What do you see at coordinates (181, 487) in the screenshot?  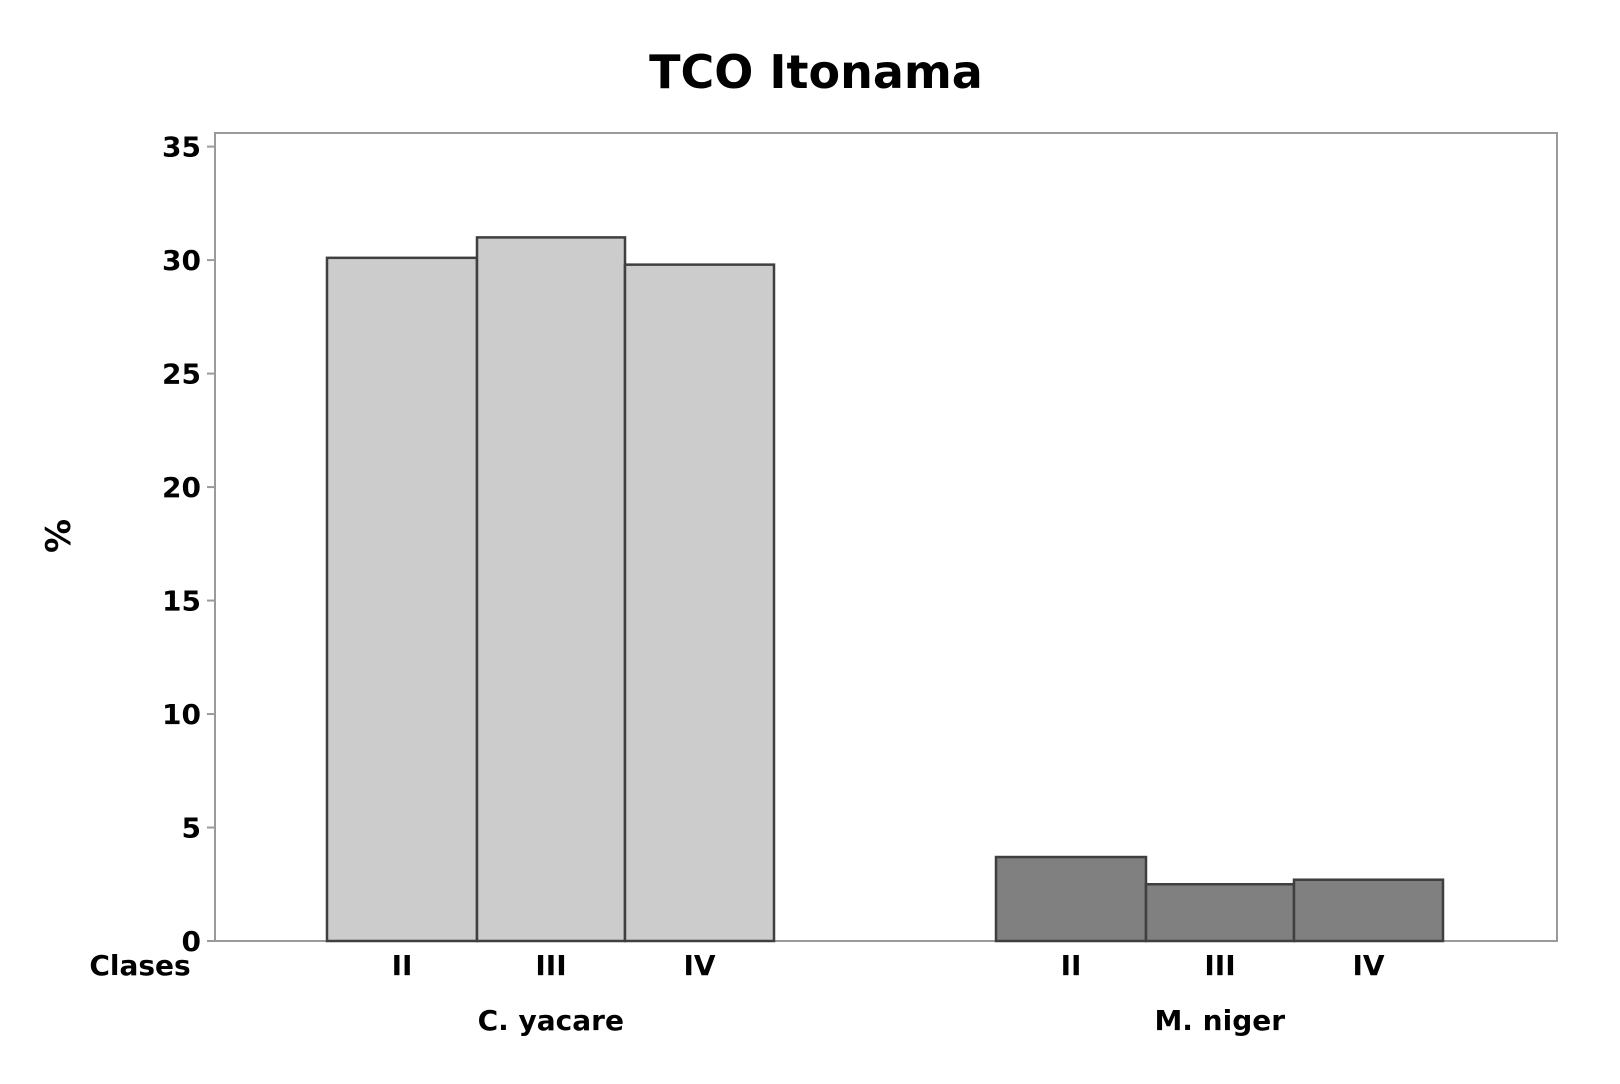 I see `y-tick-label: 20` at bounding box center [181, 487].